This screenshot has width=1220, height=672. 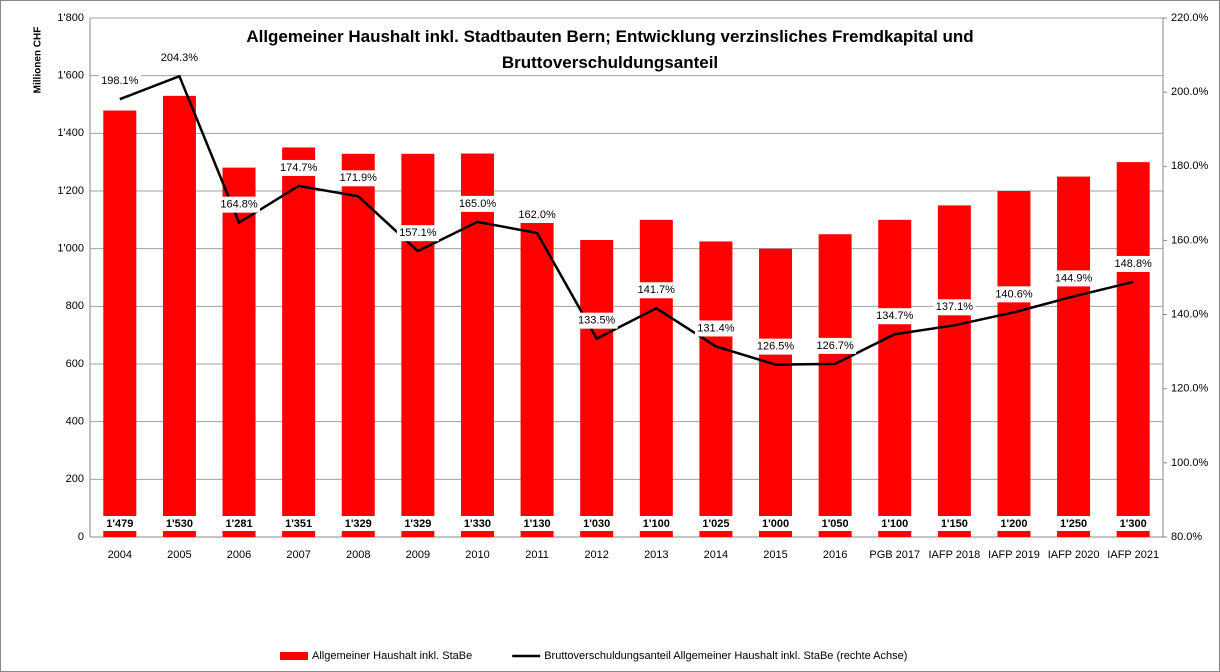 I want to click on y2-tick-label: 120.0%, so click(x=1190, y=389).